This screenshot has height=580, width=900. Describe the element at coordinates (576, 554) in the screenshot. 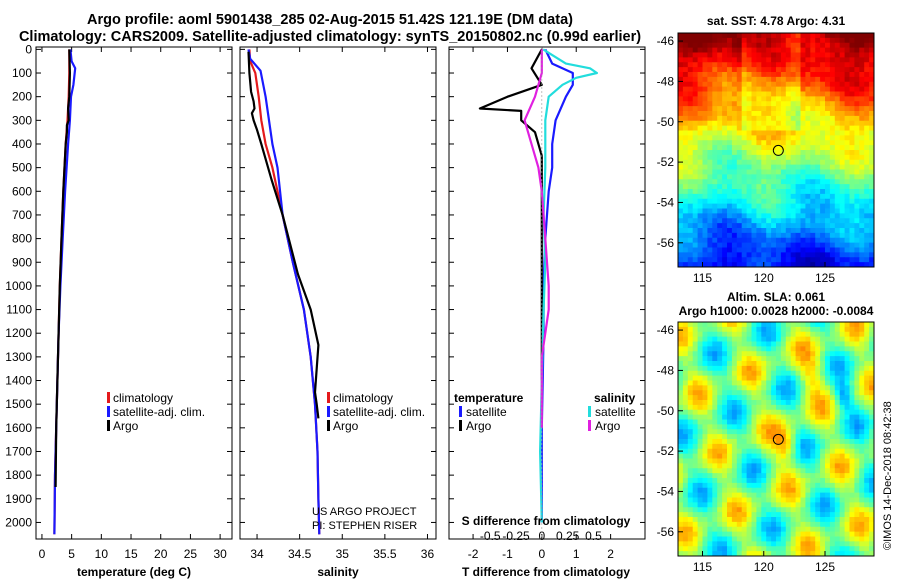

I see `x-tick-label: 1` at that location.